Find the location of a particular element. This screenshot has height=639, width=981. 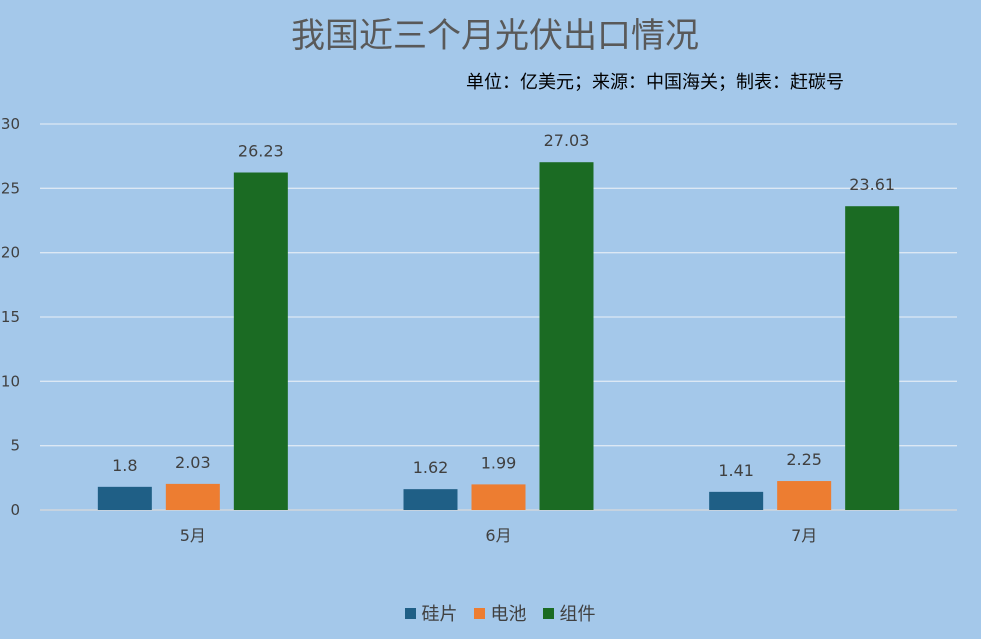

x-category-label: 6月 is located at coordinates (498, 535).